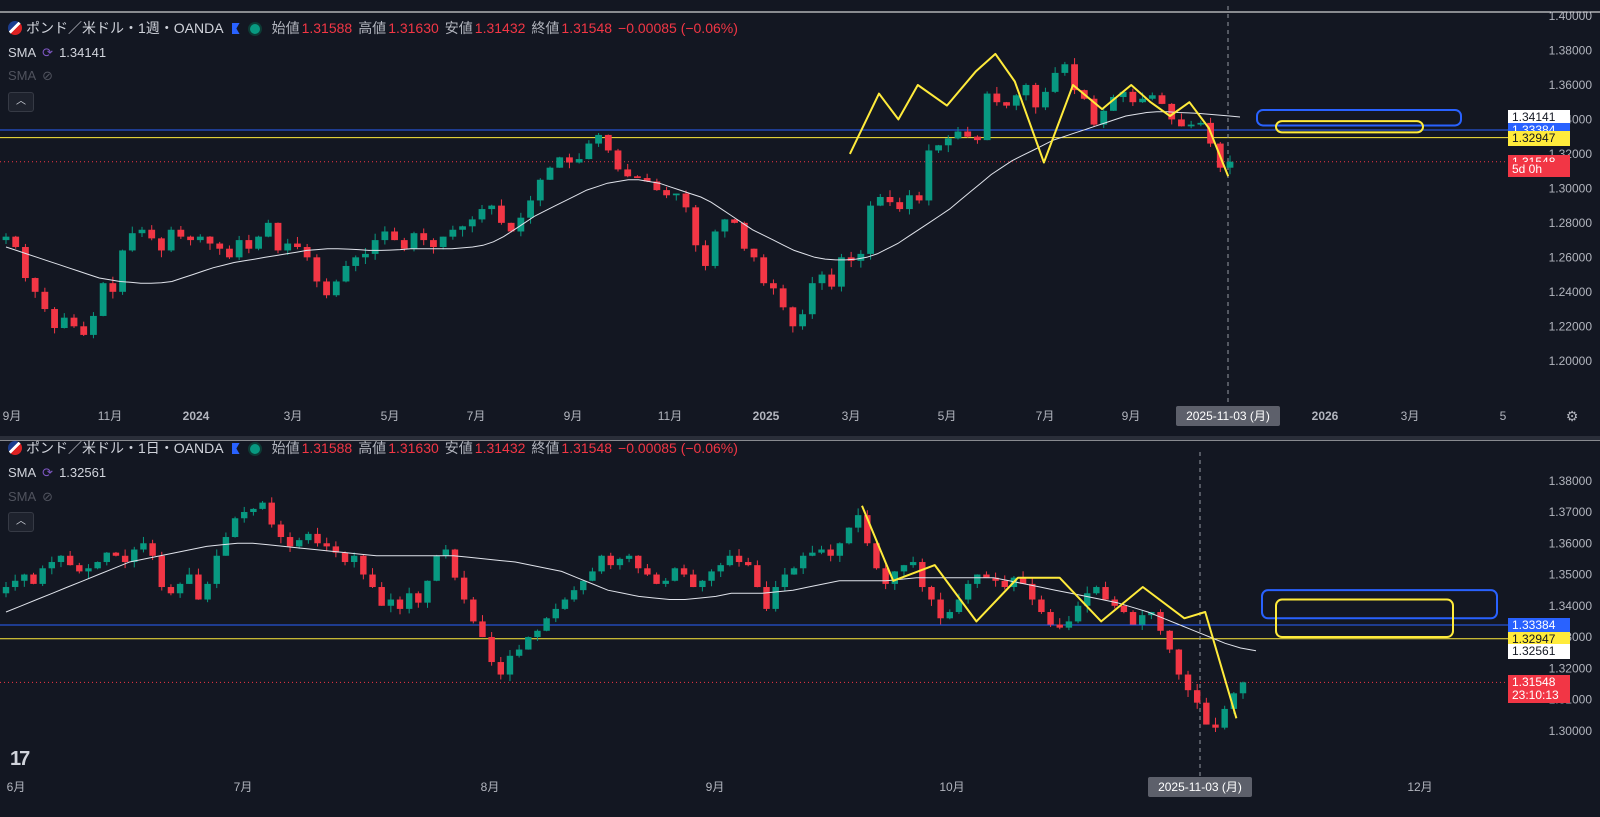  What do you see at coordinates (1571, 731) in the screenshot?
I see `y-tick-label: 1.30000` at bounding box center [1571, 731].